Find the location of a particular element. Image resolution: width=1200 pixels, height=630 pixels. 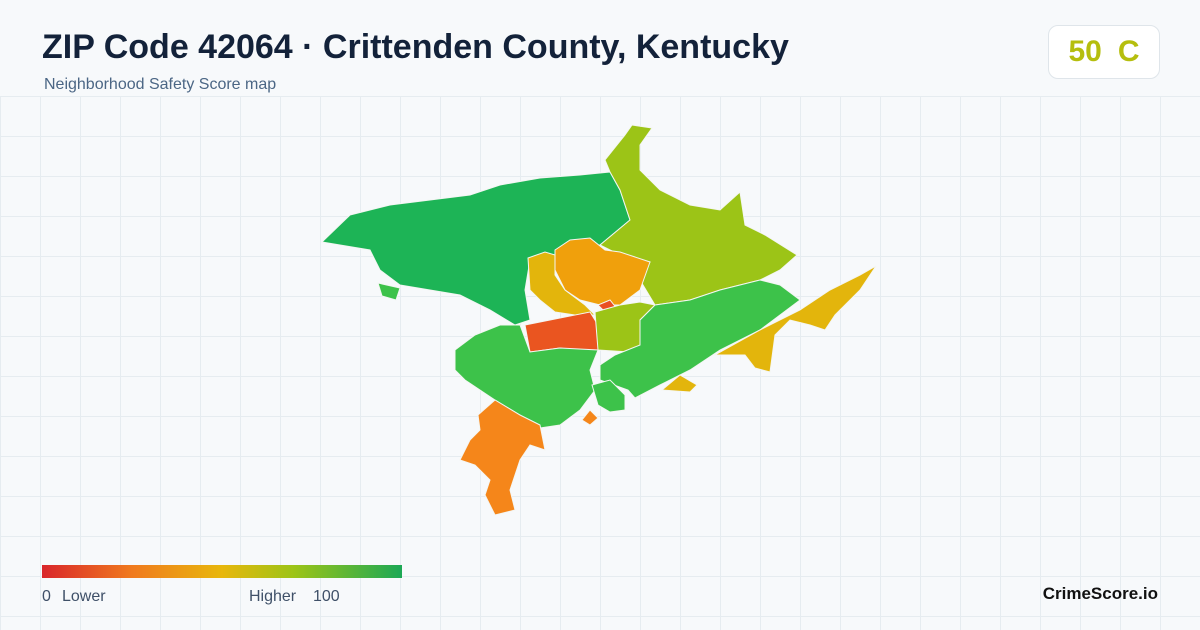

subtitle: Neighborhood Safety Score map is located at coordinates (160, 84).